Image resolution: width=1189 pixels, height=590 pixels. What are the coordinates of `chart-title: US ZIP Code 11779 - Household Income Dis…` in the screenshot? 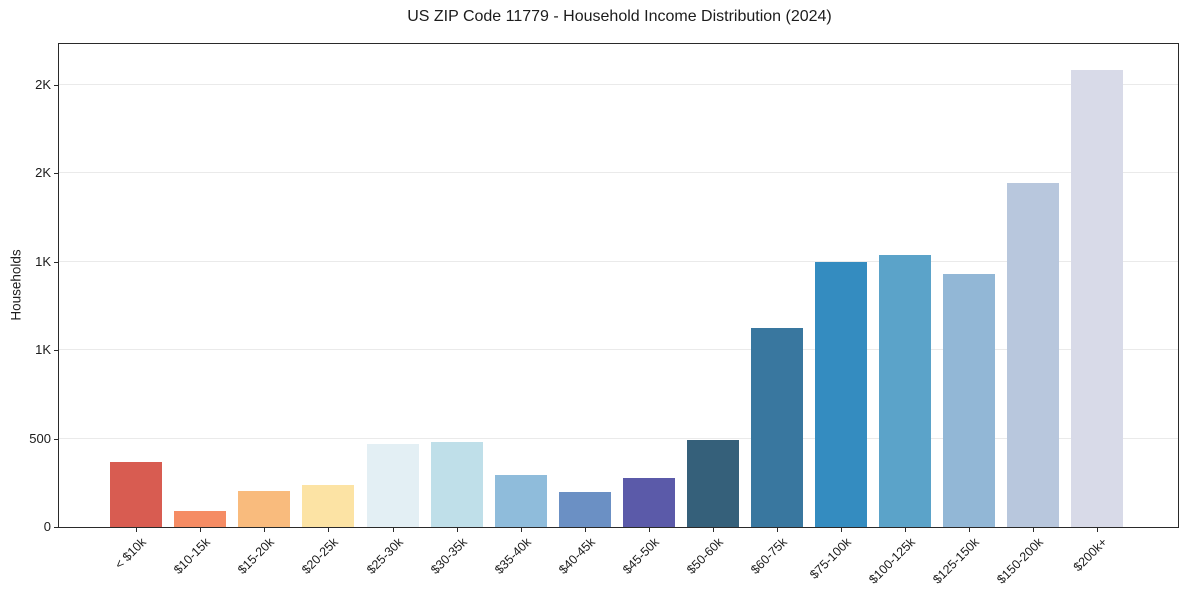 It's located at (619, 16).